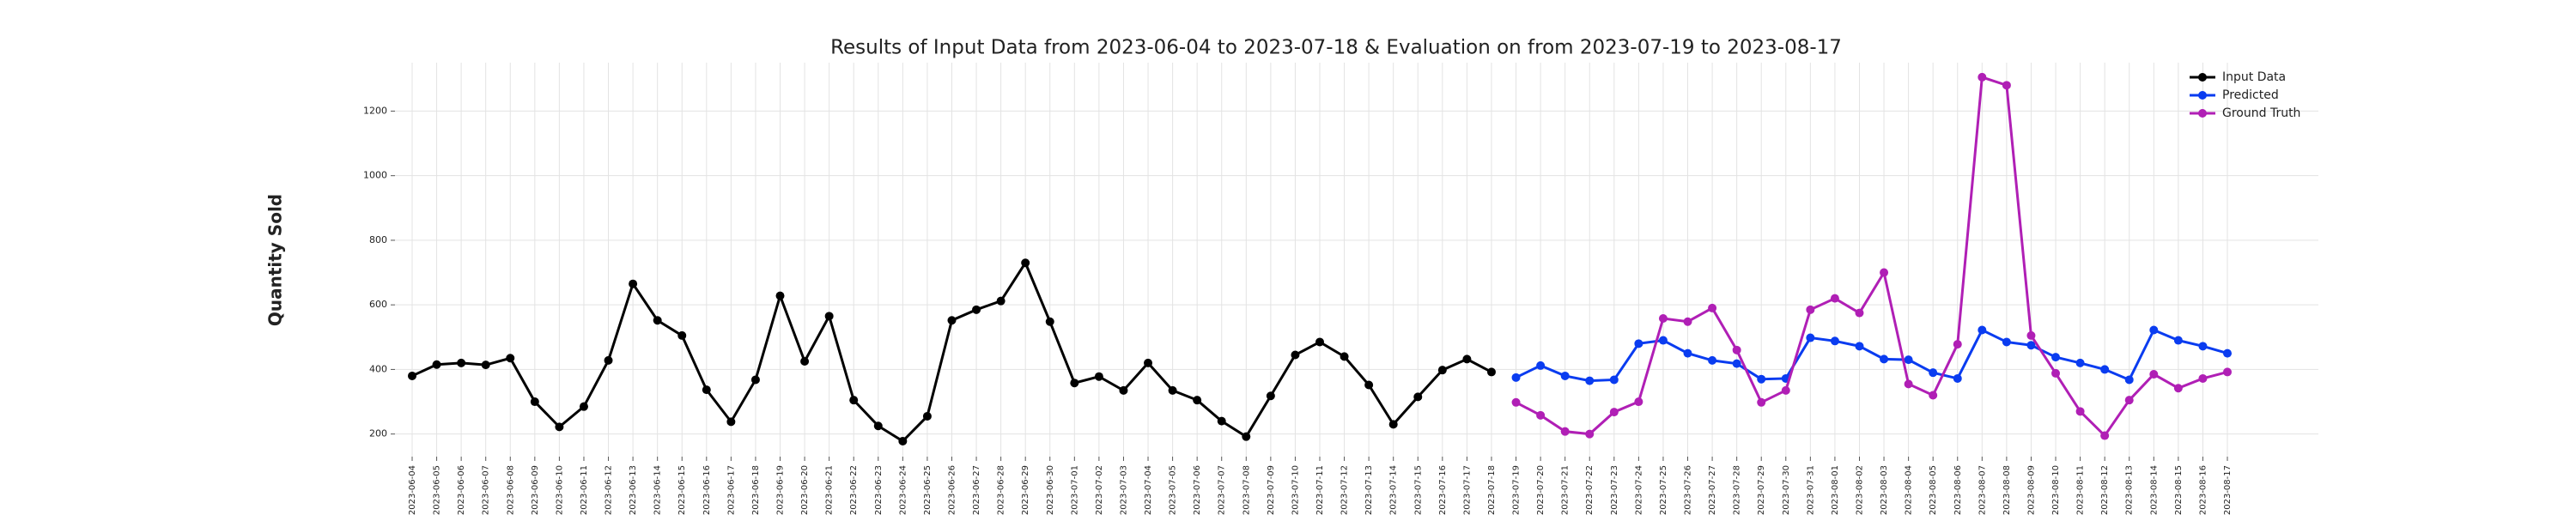 The height and width of the screenshot is (515, 2576). Describe the element at coordinates (1492, 490) in the screenshot. I see `x-tick-label: 2023-07-18` at that location.